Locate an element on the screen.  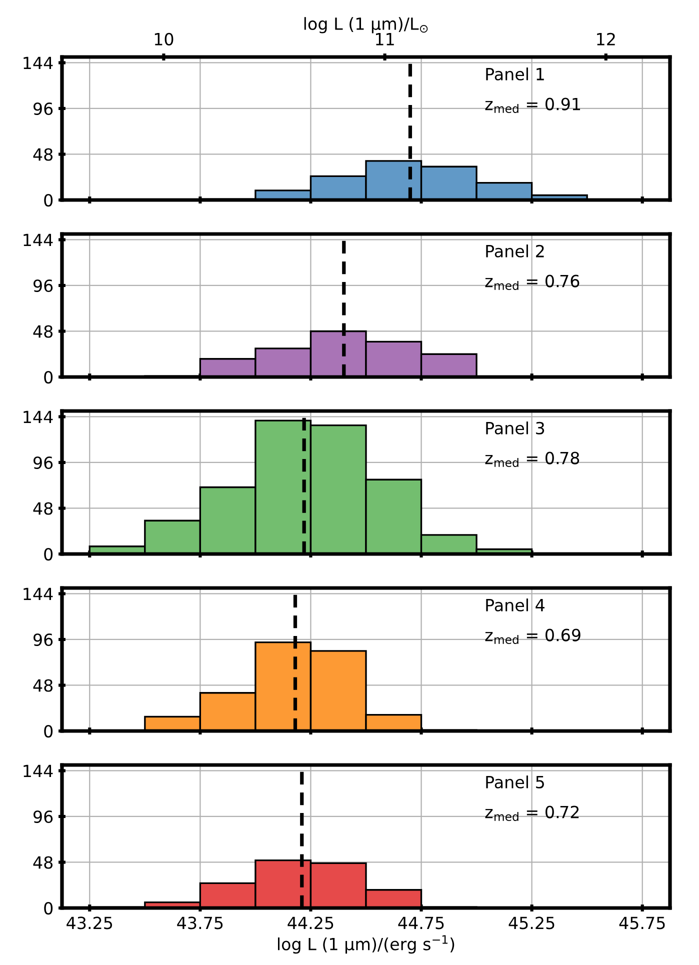
annotation: z$_{med}$ = 0.69 is located at coordinates (532, 636).